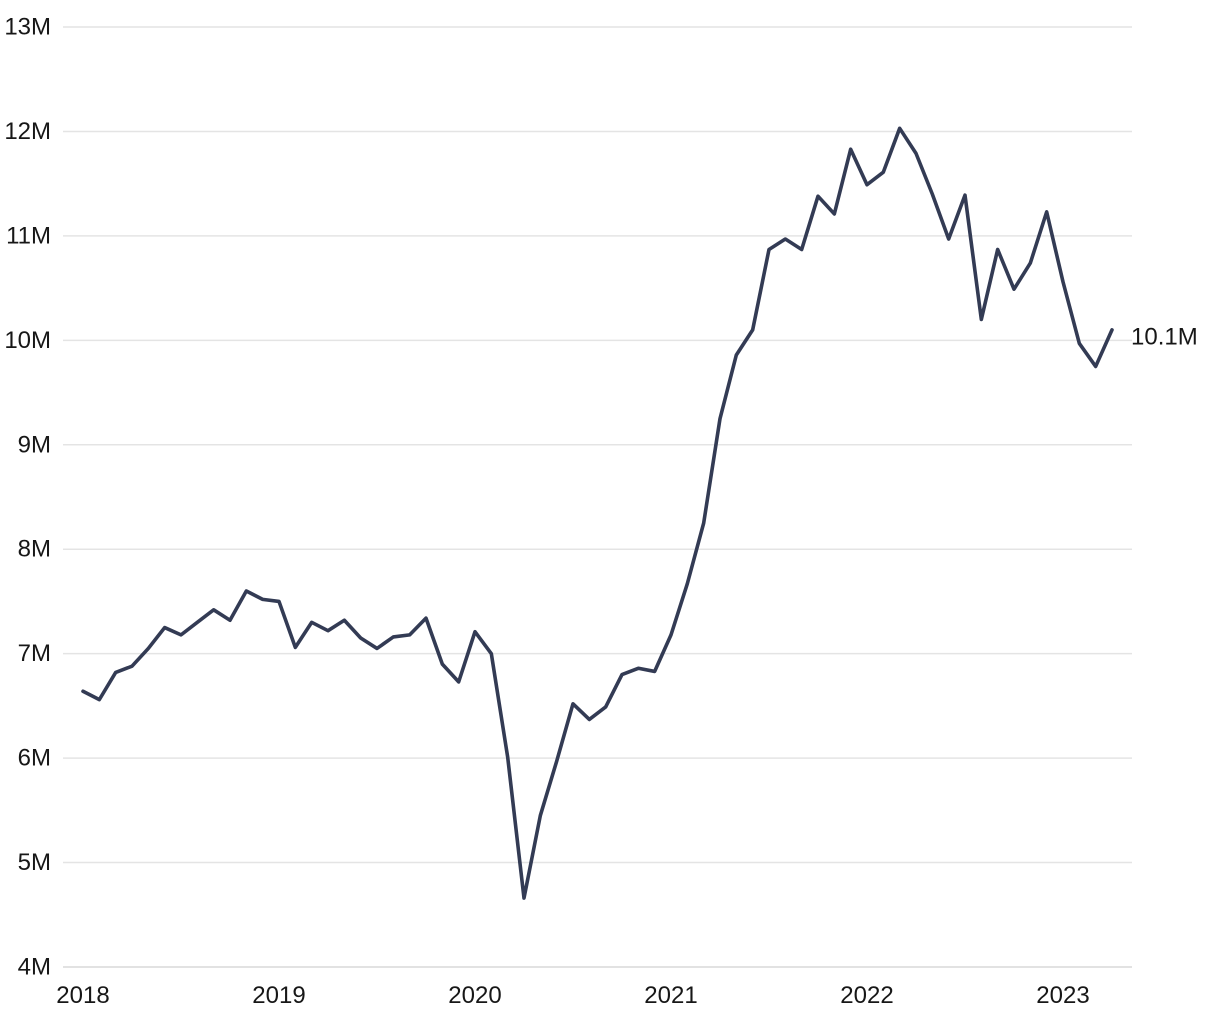 The height and width of the screenshot is (1020, 1220). Describe the element at coordinates (27, 340) in the screenshot. I see `y-tick-label: 10M` at that location.